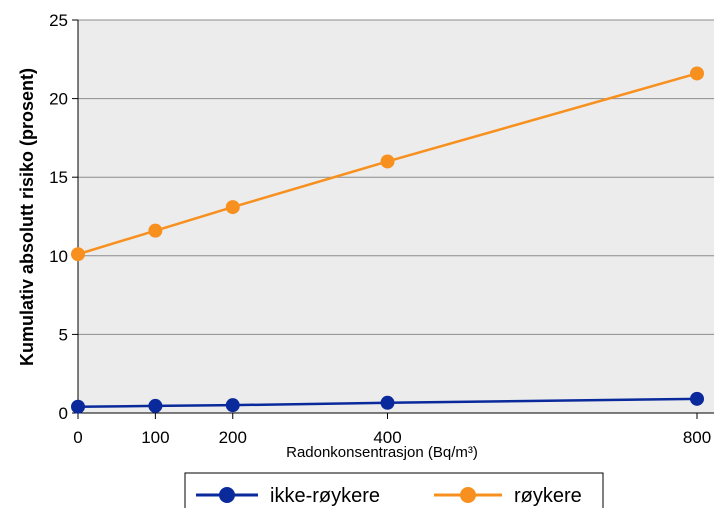 The height and width of the screenshot is (508, 726). Describe the element at coordinates (58, 99) in the screenshot. I see `y-tick-label: 20` at that location.